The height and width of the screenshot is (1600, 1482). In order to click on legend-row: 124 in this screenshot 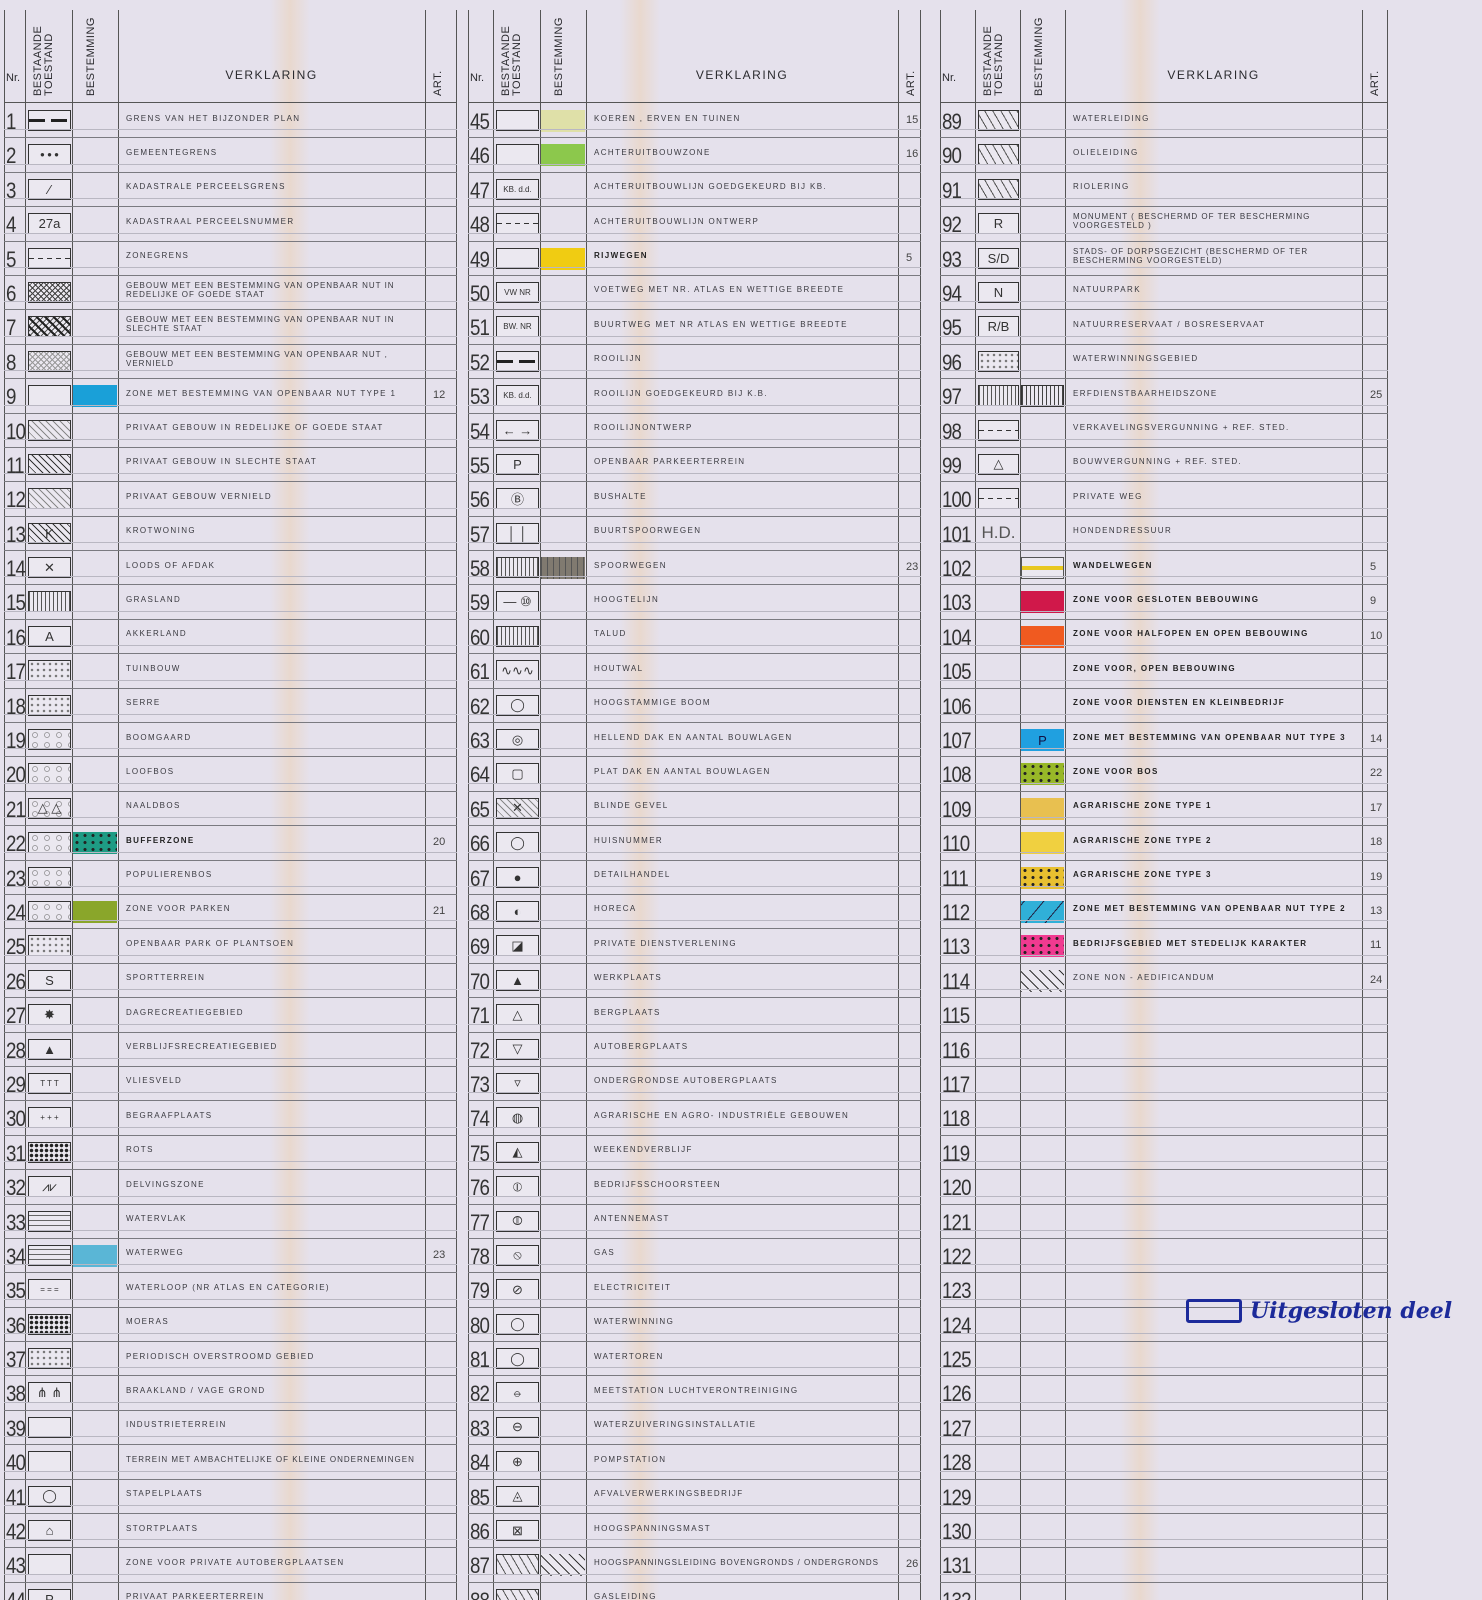, I will do `click(1164, 1325)`.